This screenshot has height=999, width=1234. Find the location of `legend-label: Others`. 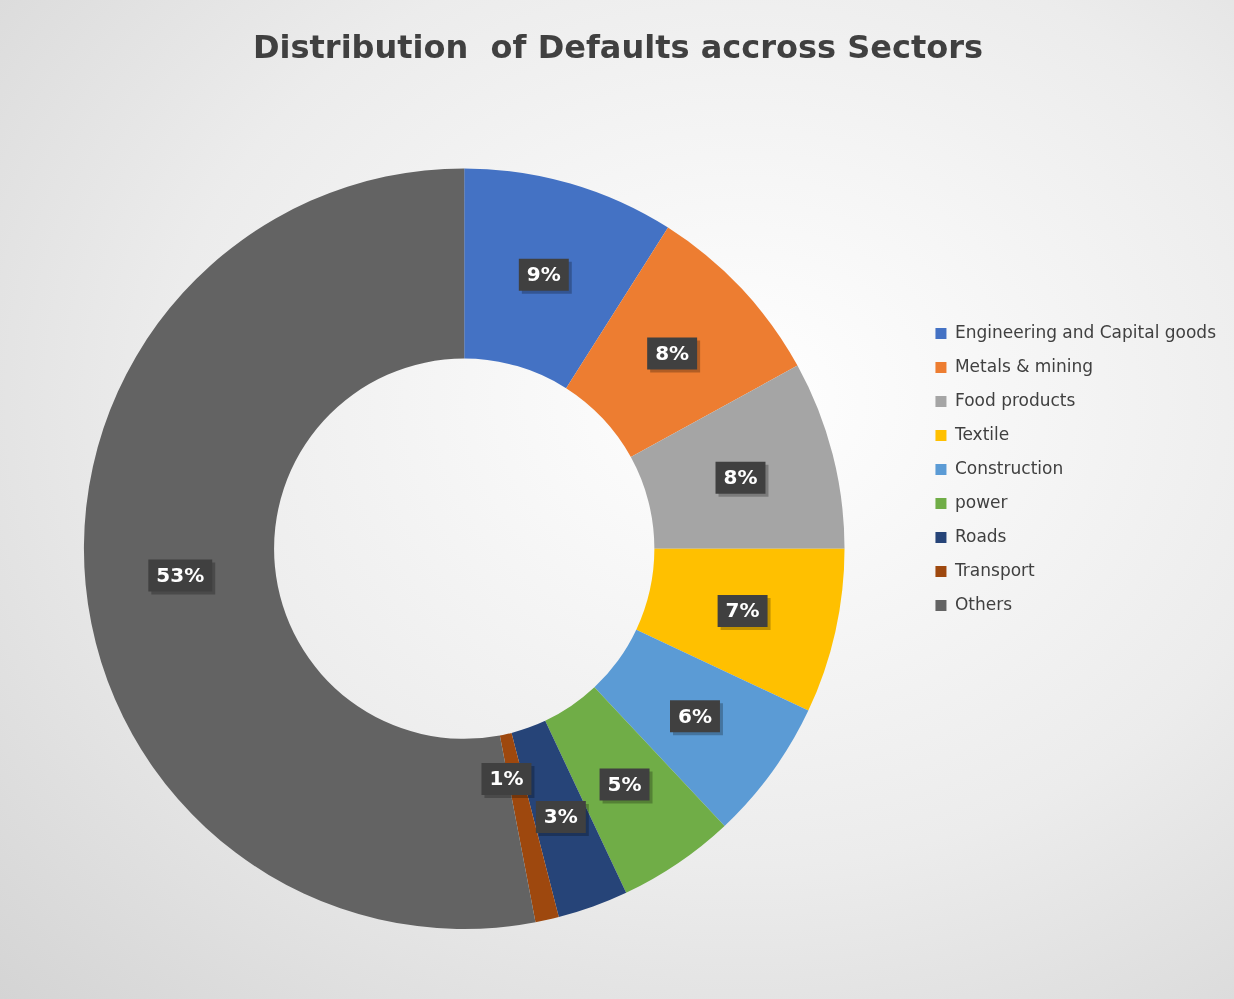

legend-label: Others is located at coordinates (983, 603).